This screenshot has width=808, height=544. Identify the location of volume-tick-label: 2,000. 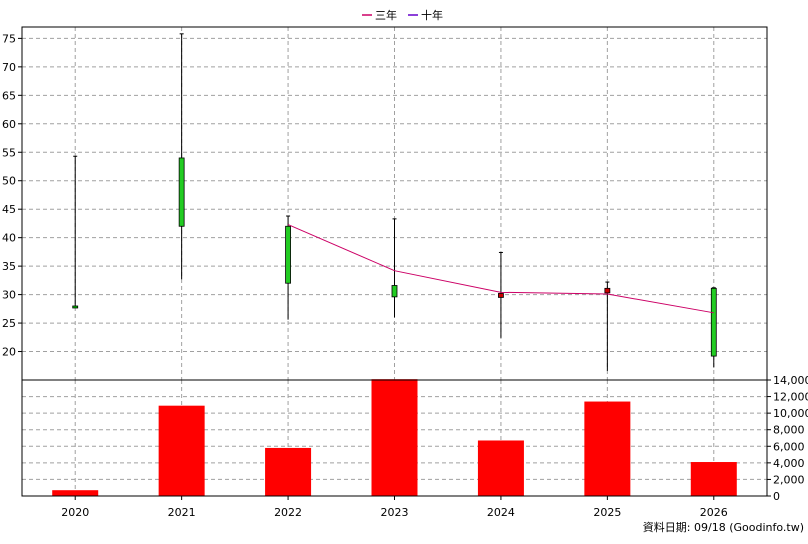
(789, 479).